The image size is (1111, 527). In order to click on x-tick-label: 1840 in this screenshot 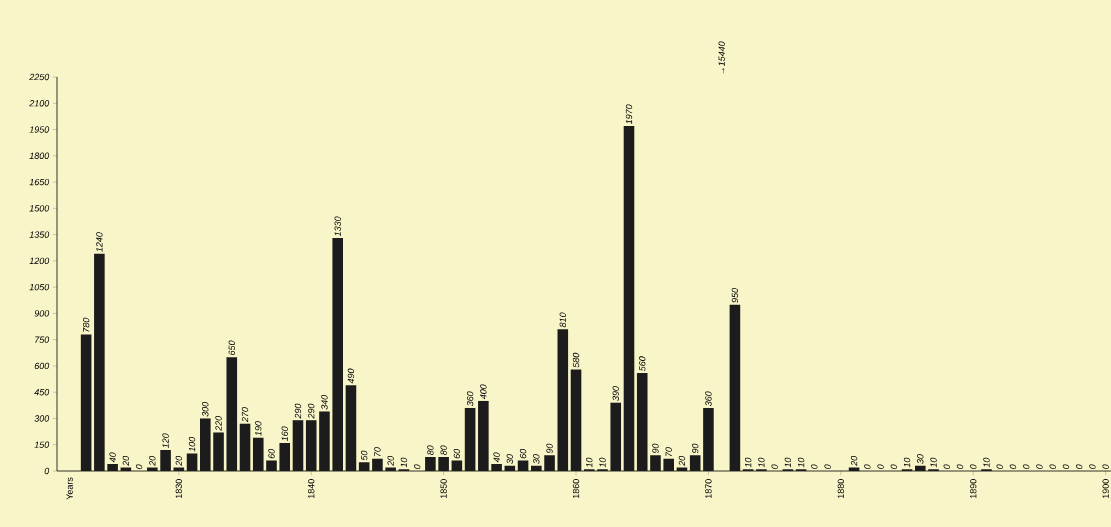, I will do `click(311, 489)`.